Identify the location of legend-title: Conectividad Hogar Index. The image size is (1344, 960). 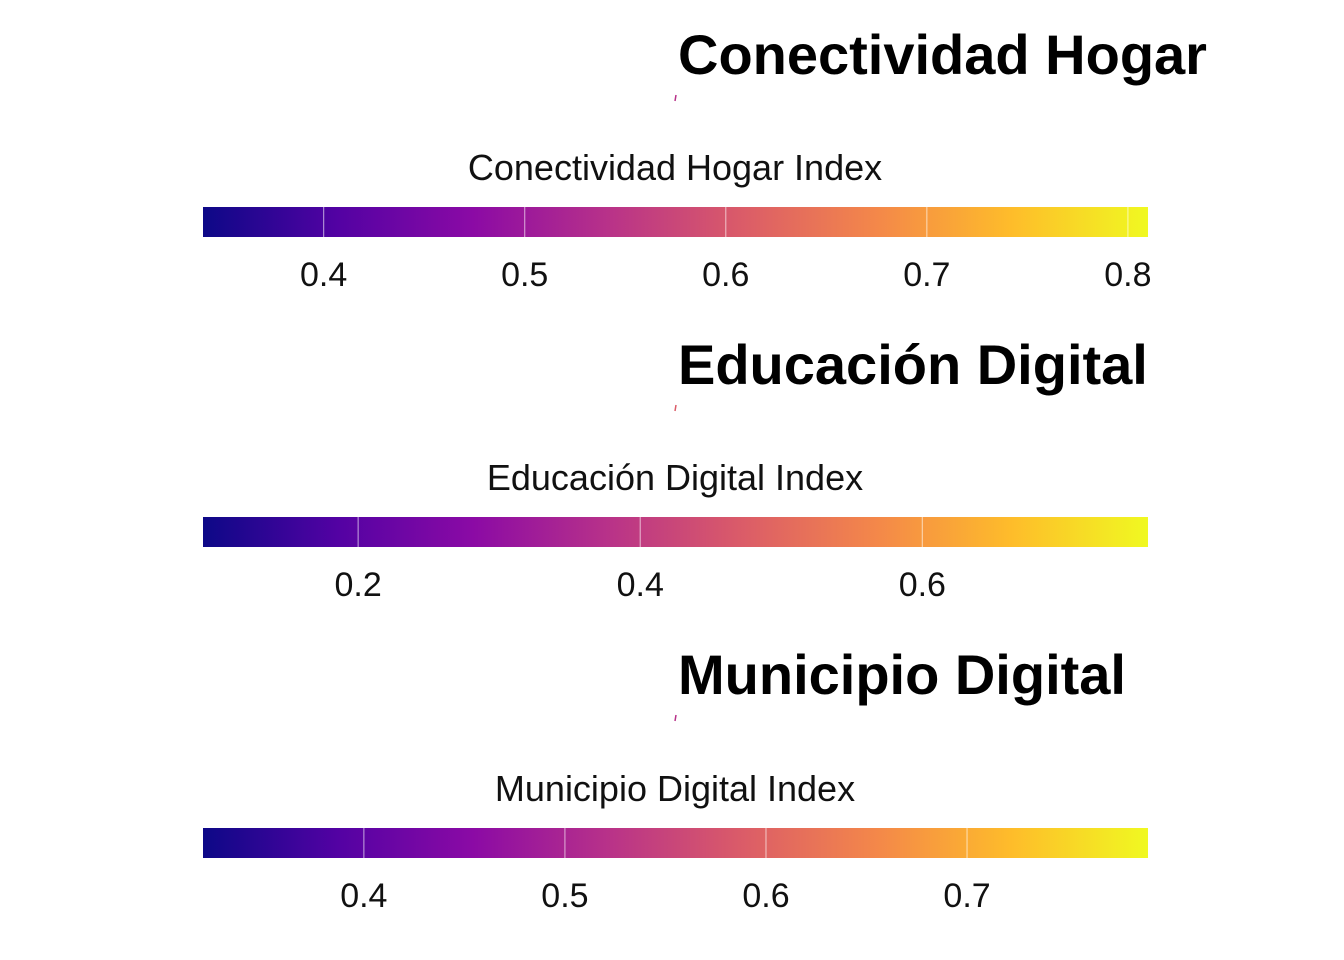
(675, 167).